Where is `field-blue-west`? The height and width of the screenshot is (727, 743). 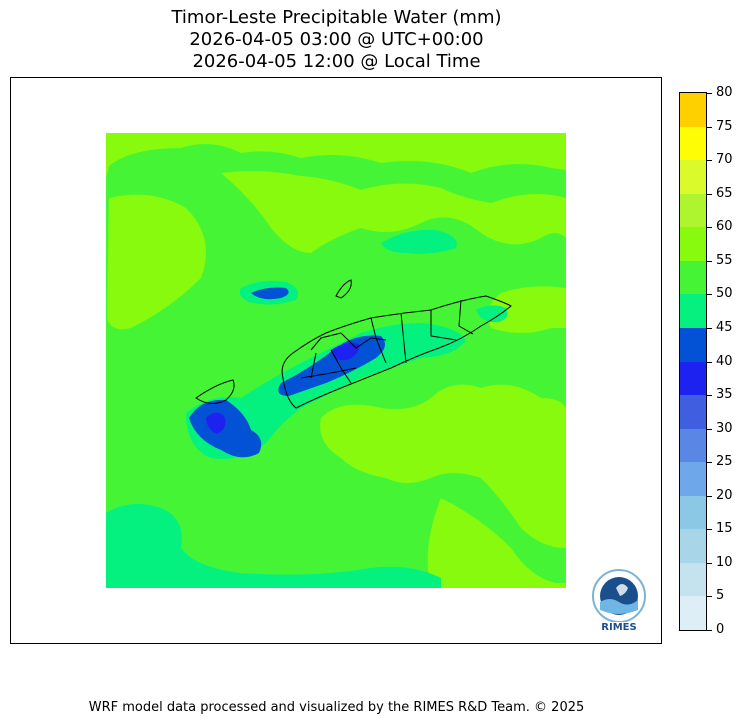
field-blue-west is located at coordinates (225, 428).